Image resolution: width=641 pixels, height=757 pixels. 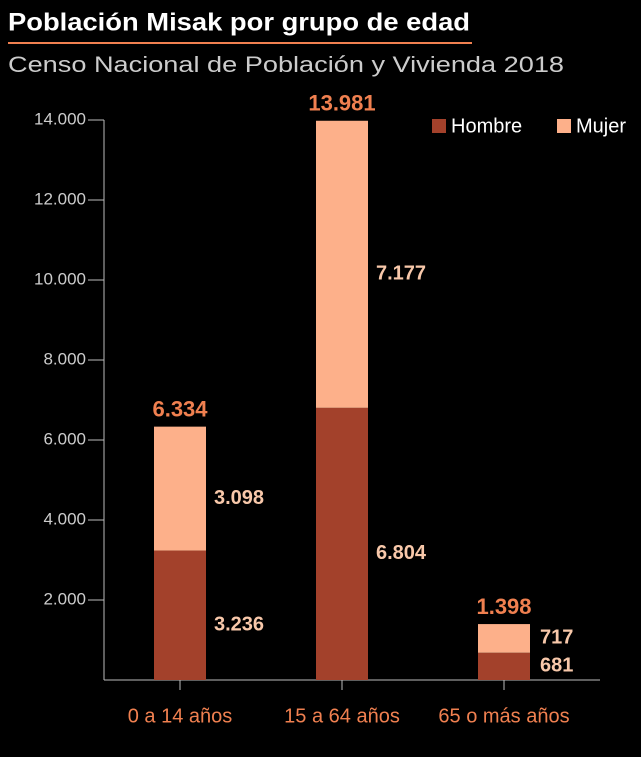 I want to click on y-tick-label: 2.000, so click(x=64, y=598).